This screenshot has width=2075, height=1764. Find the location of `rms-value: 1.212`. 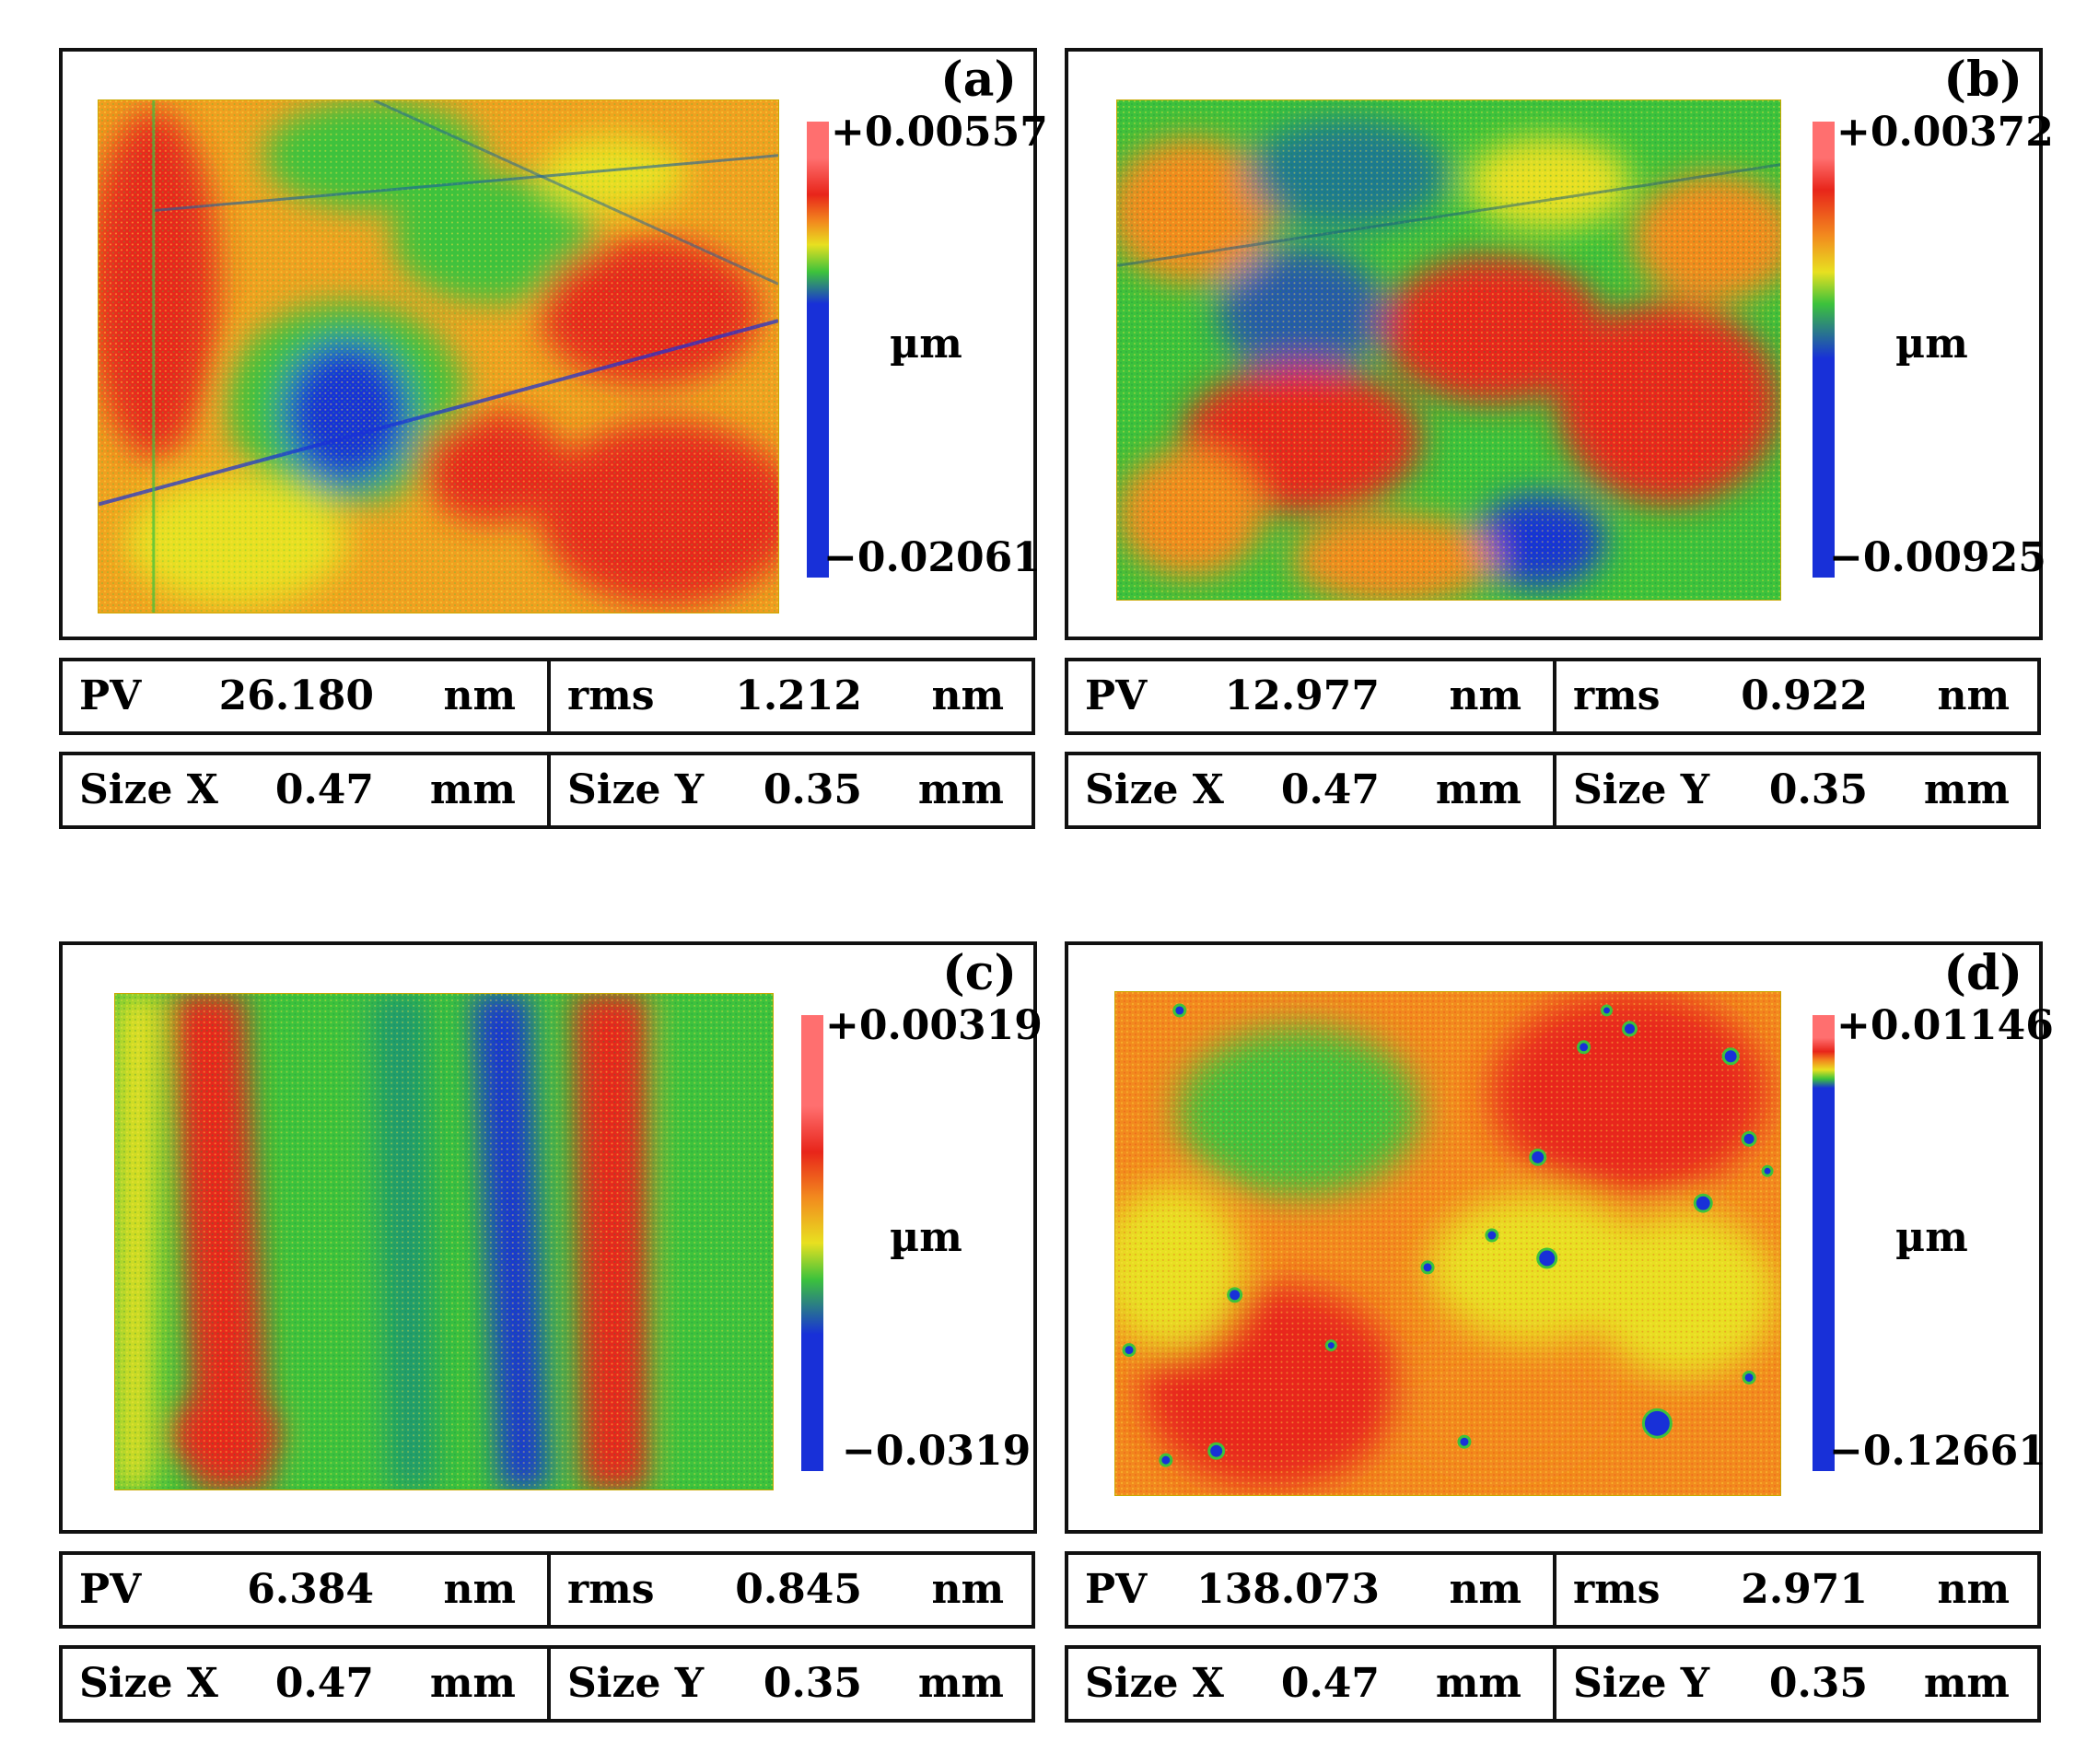

rms-value: 1.212 is located at coordinates (798, 695).